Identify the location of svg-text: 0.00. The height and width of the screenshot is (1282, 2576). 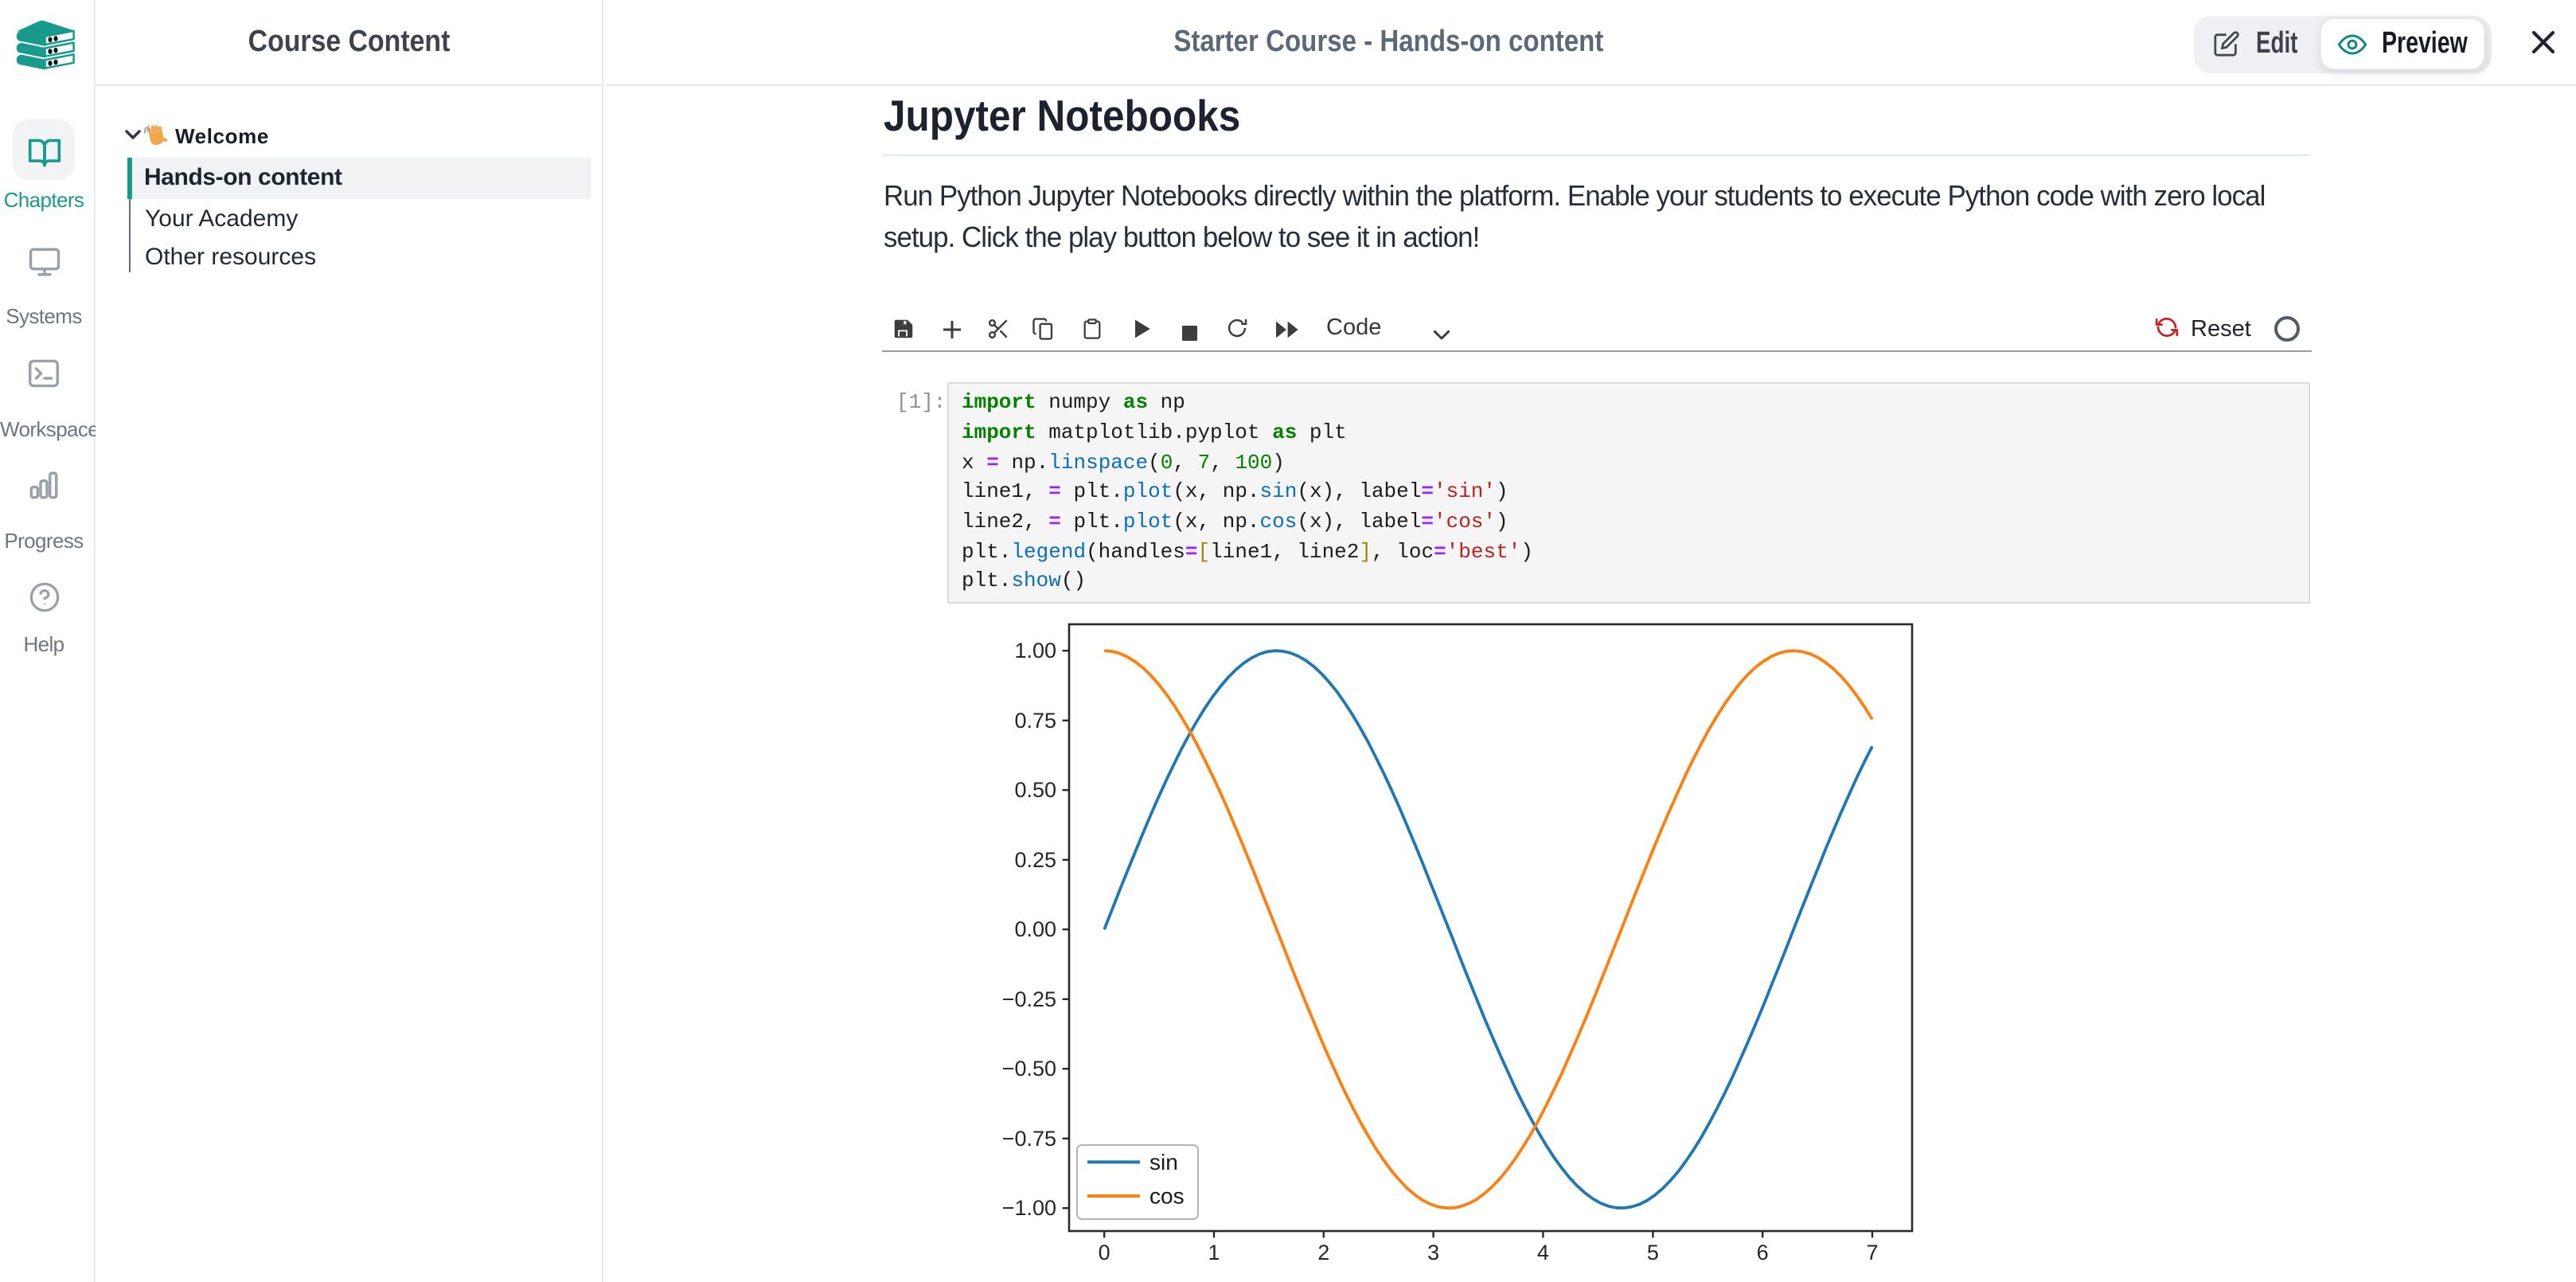
(1035, 929).